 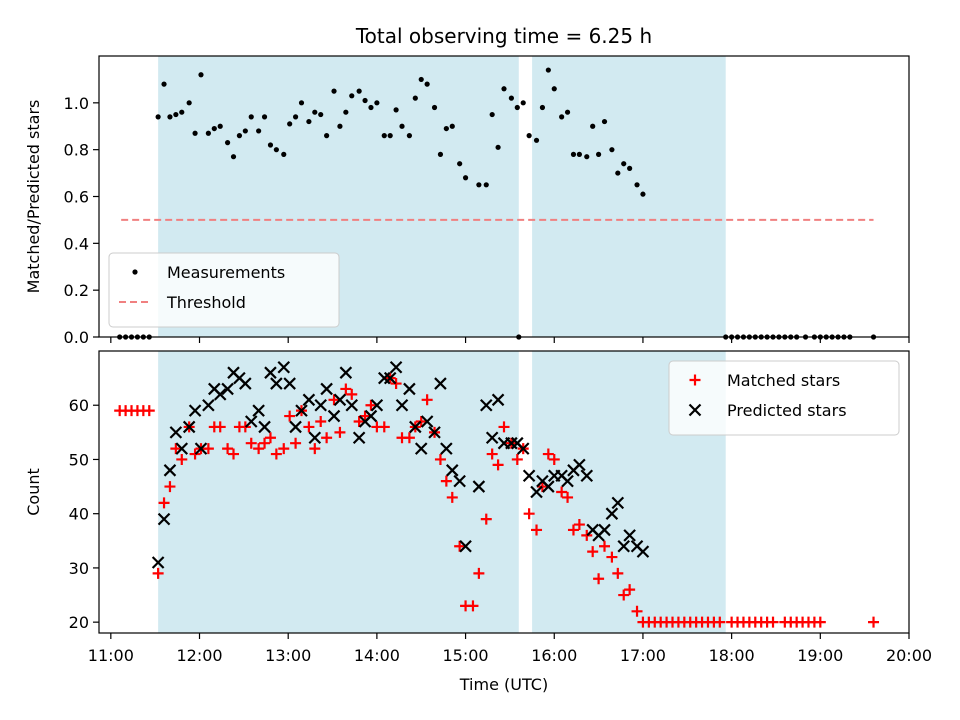 I want to click on y-axis-label: Matched/Predicted stars, so click(x=33, y=197).